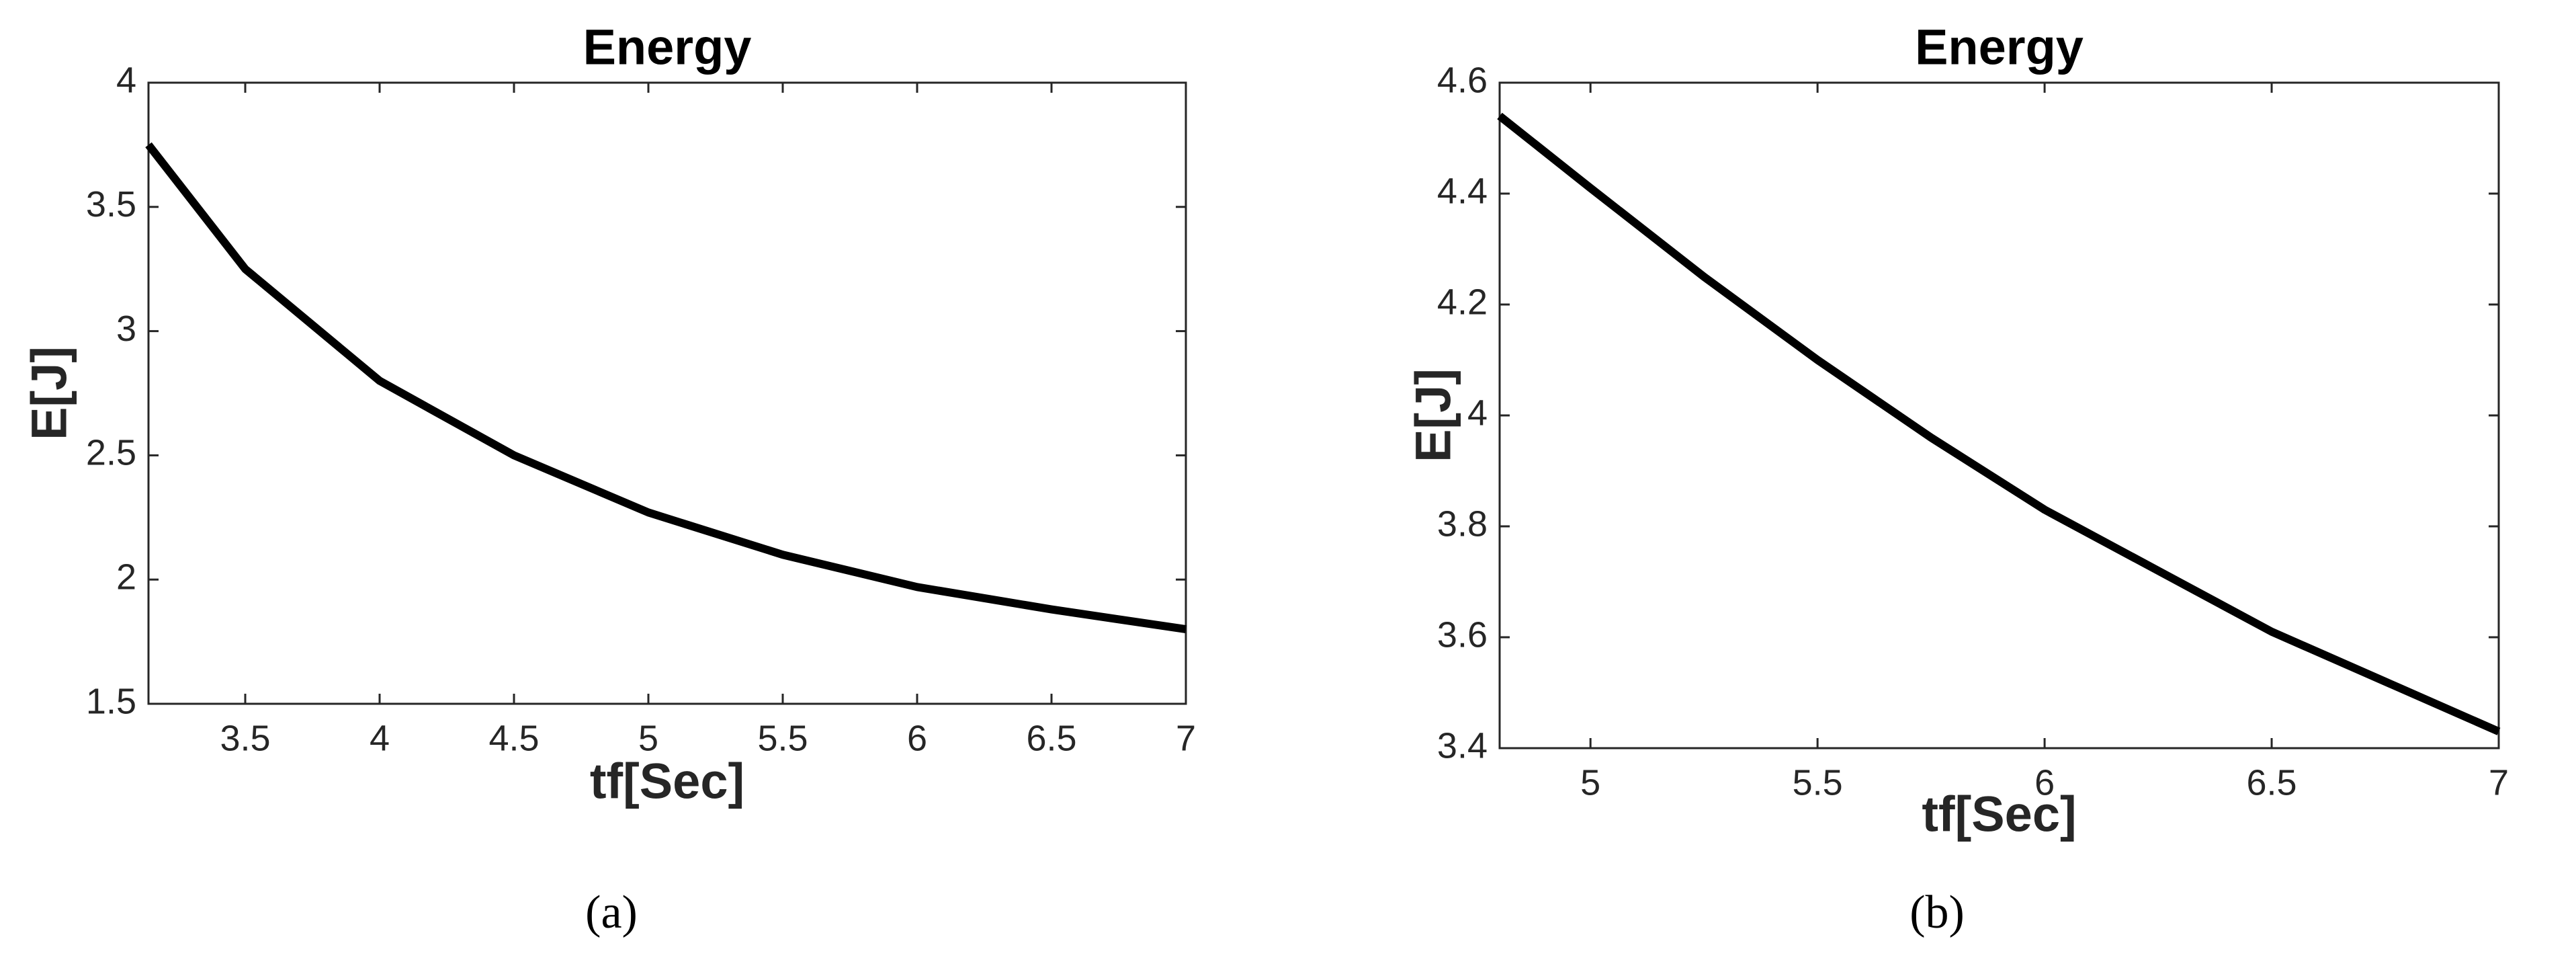 This screenshot has height=972, width=2576. Describe the element at coordinates (1462, 80) in the screenshot. I see `y-tick-label: 4.6` at that location.